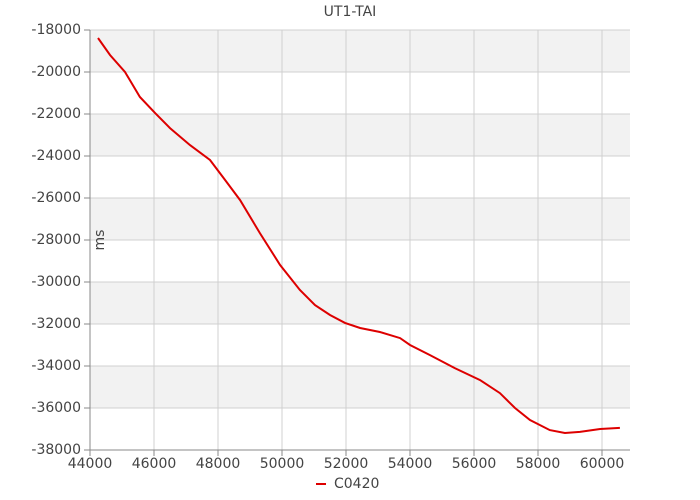  Describe the element at coordinates (410, 464) in the screenshot. I see `x-tick-label: 54000` at that location.